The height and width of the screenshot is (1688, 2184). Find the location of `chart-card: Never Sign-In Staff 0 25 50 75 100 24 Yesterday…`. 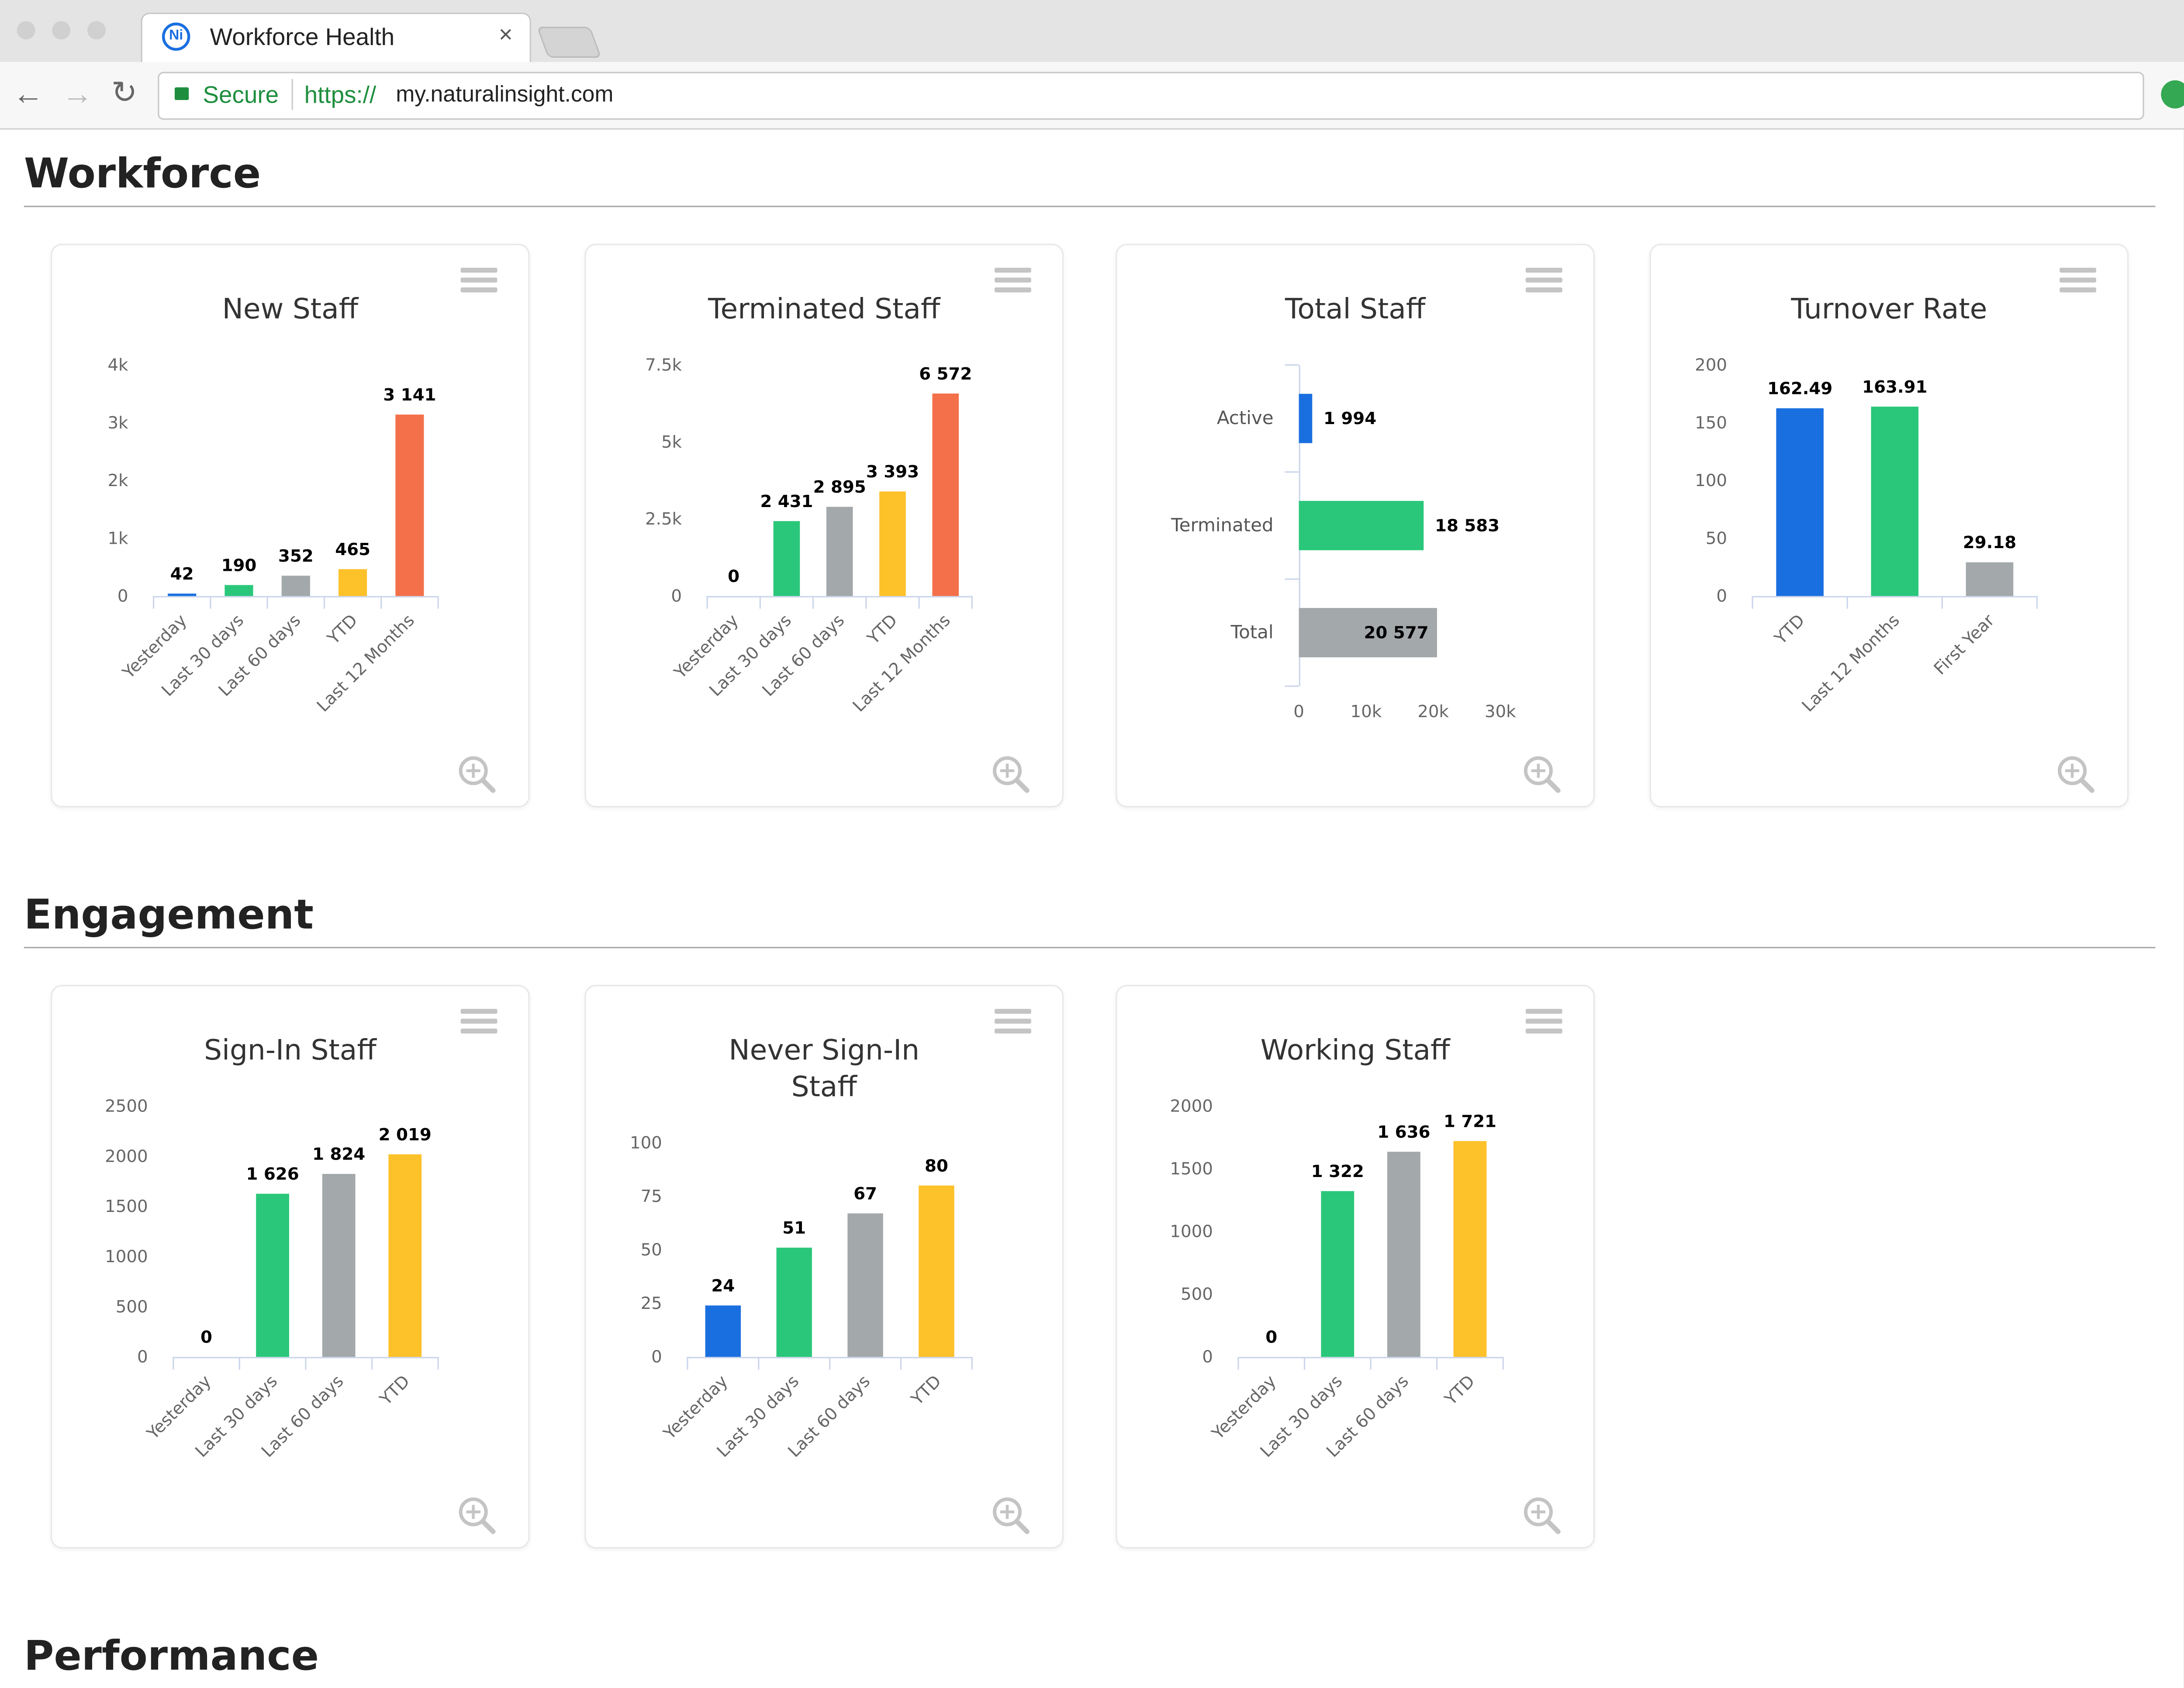

chart-card: Never Sign-In Staff 0 25 50 75 100 24 Yesterday… is located at coordinates (824, 1267).